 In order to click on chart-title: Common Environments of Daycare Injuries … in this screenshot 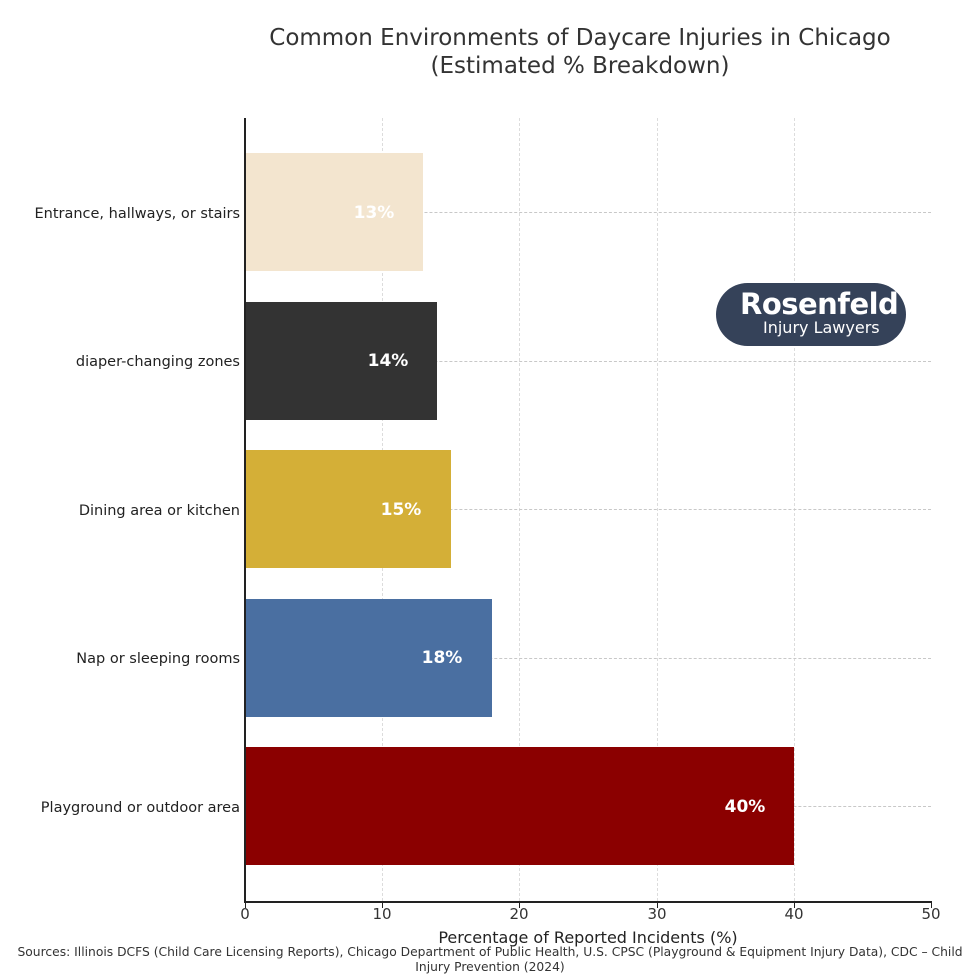, I will do `click(570, 52)`.